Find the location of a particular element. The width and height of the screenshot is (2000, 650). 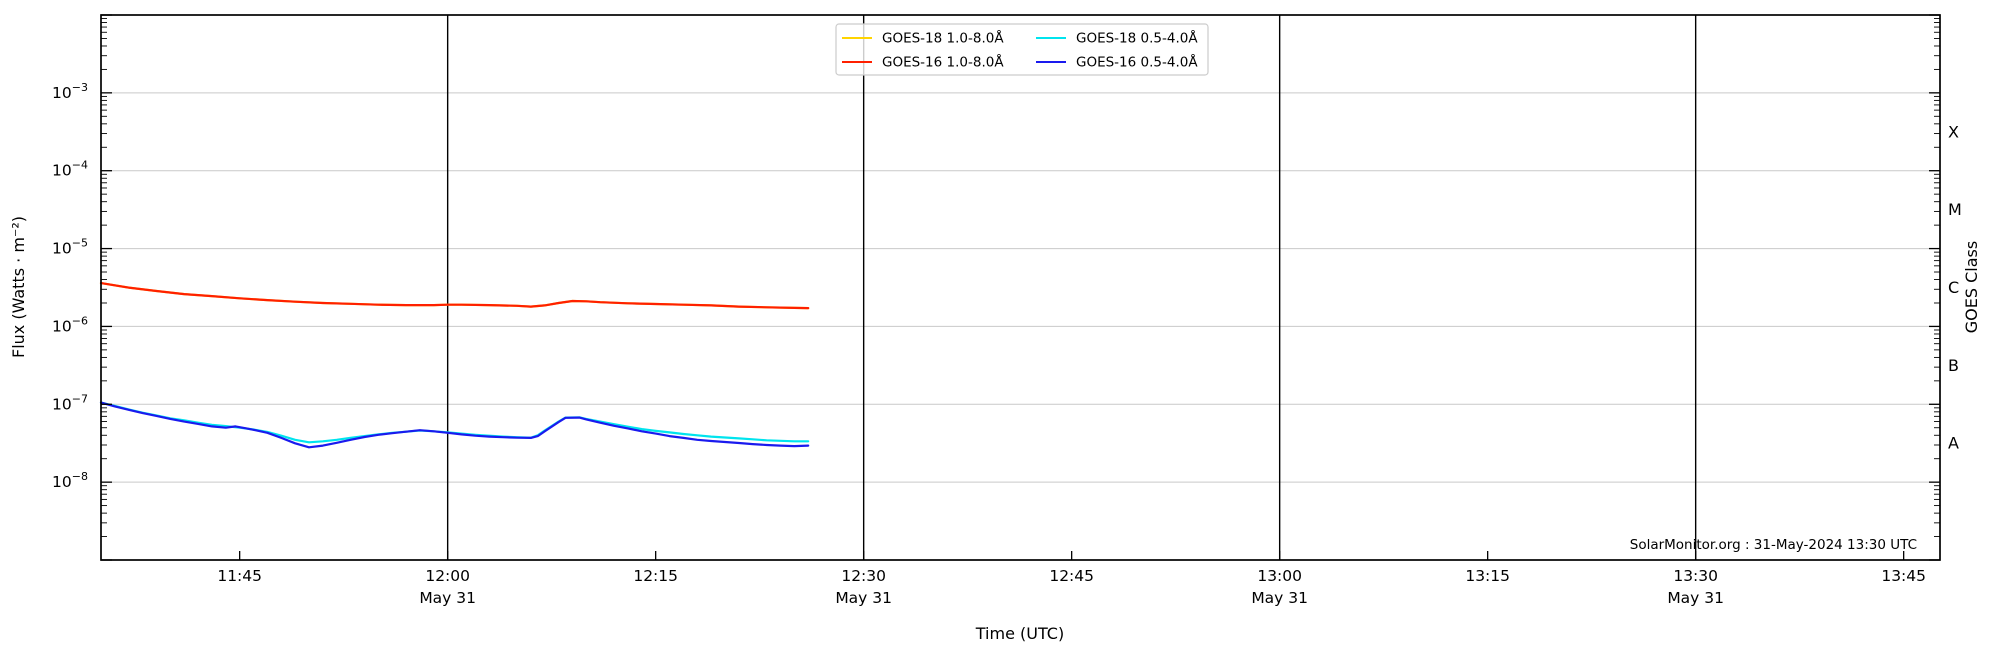

x-tick-label: 12:00 is located at coordinates (447, 576).